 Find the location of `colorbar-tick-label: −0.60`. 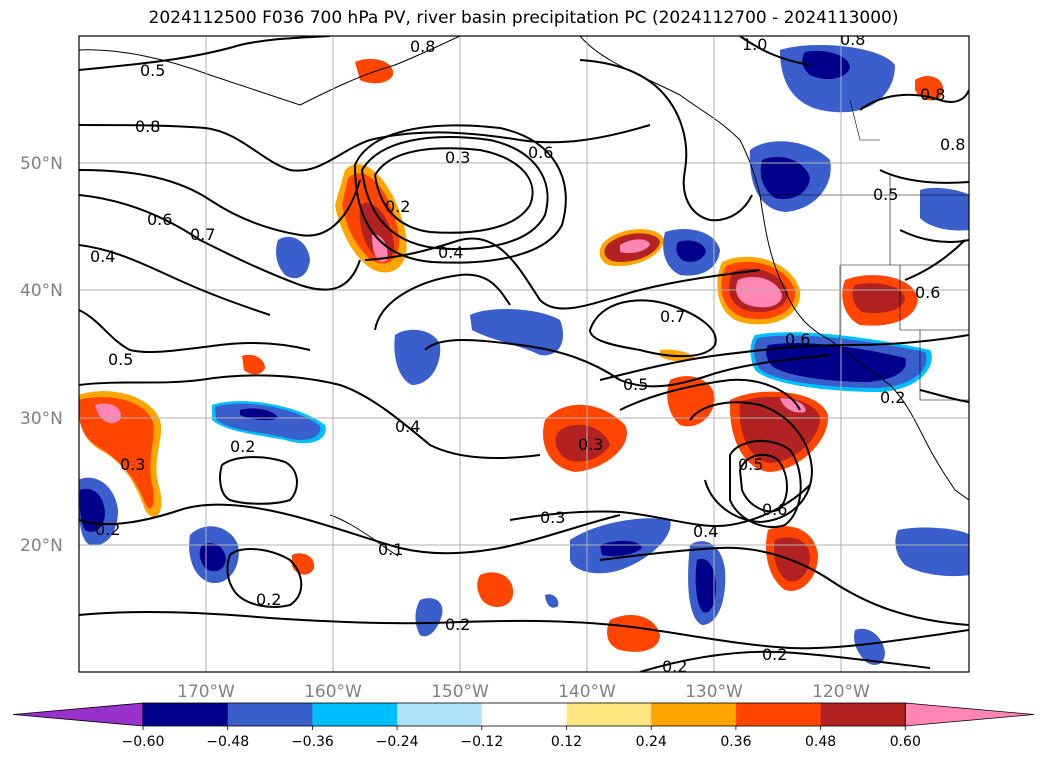

colorbar-tick-label: −0.60 is located at coordinates (143, 742).